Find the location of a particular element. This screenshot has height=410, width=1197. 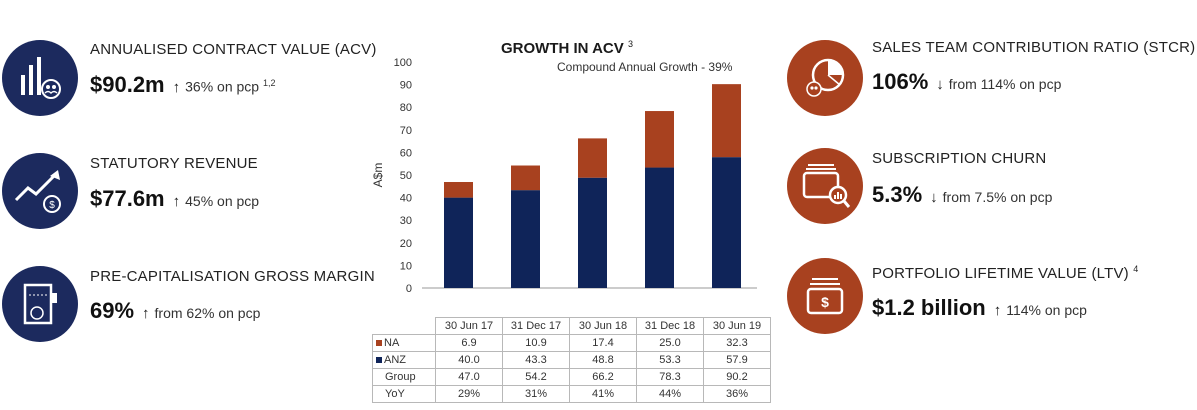

table-row: NA 6.9 10.9 17.4 25.0 32.3 is located at coordinates (571, 343).